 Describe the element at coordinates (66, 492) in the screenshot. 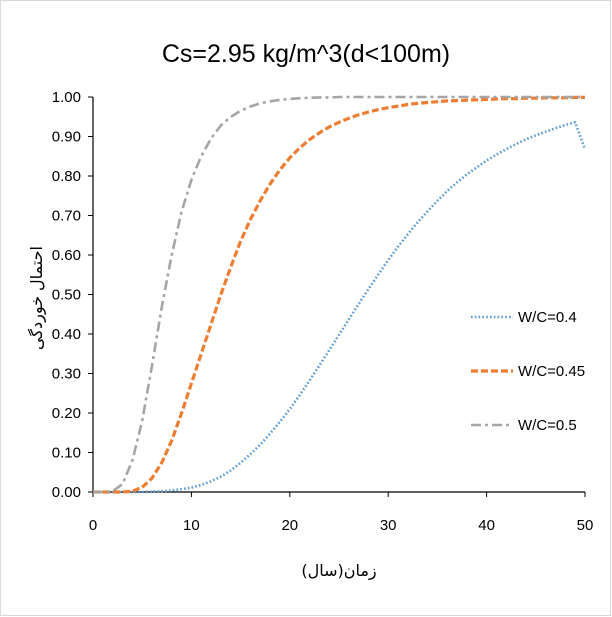

I see `y-tick-label: 0.00` at that location.